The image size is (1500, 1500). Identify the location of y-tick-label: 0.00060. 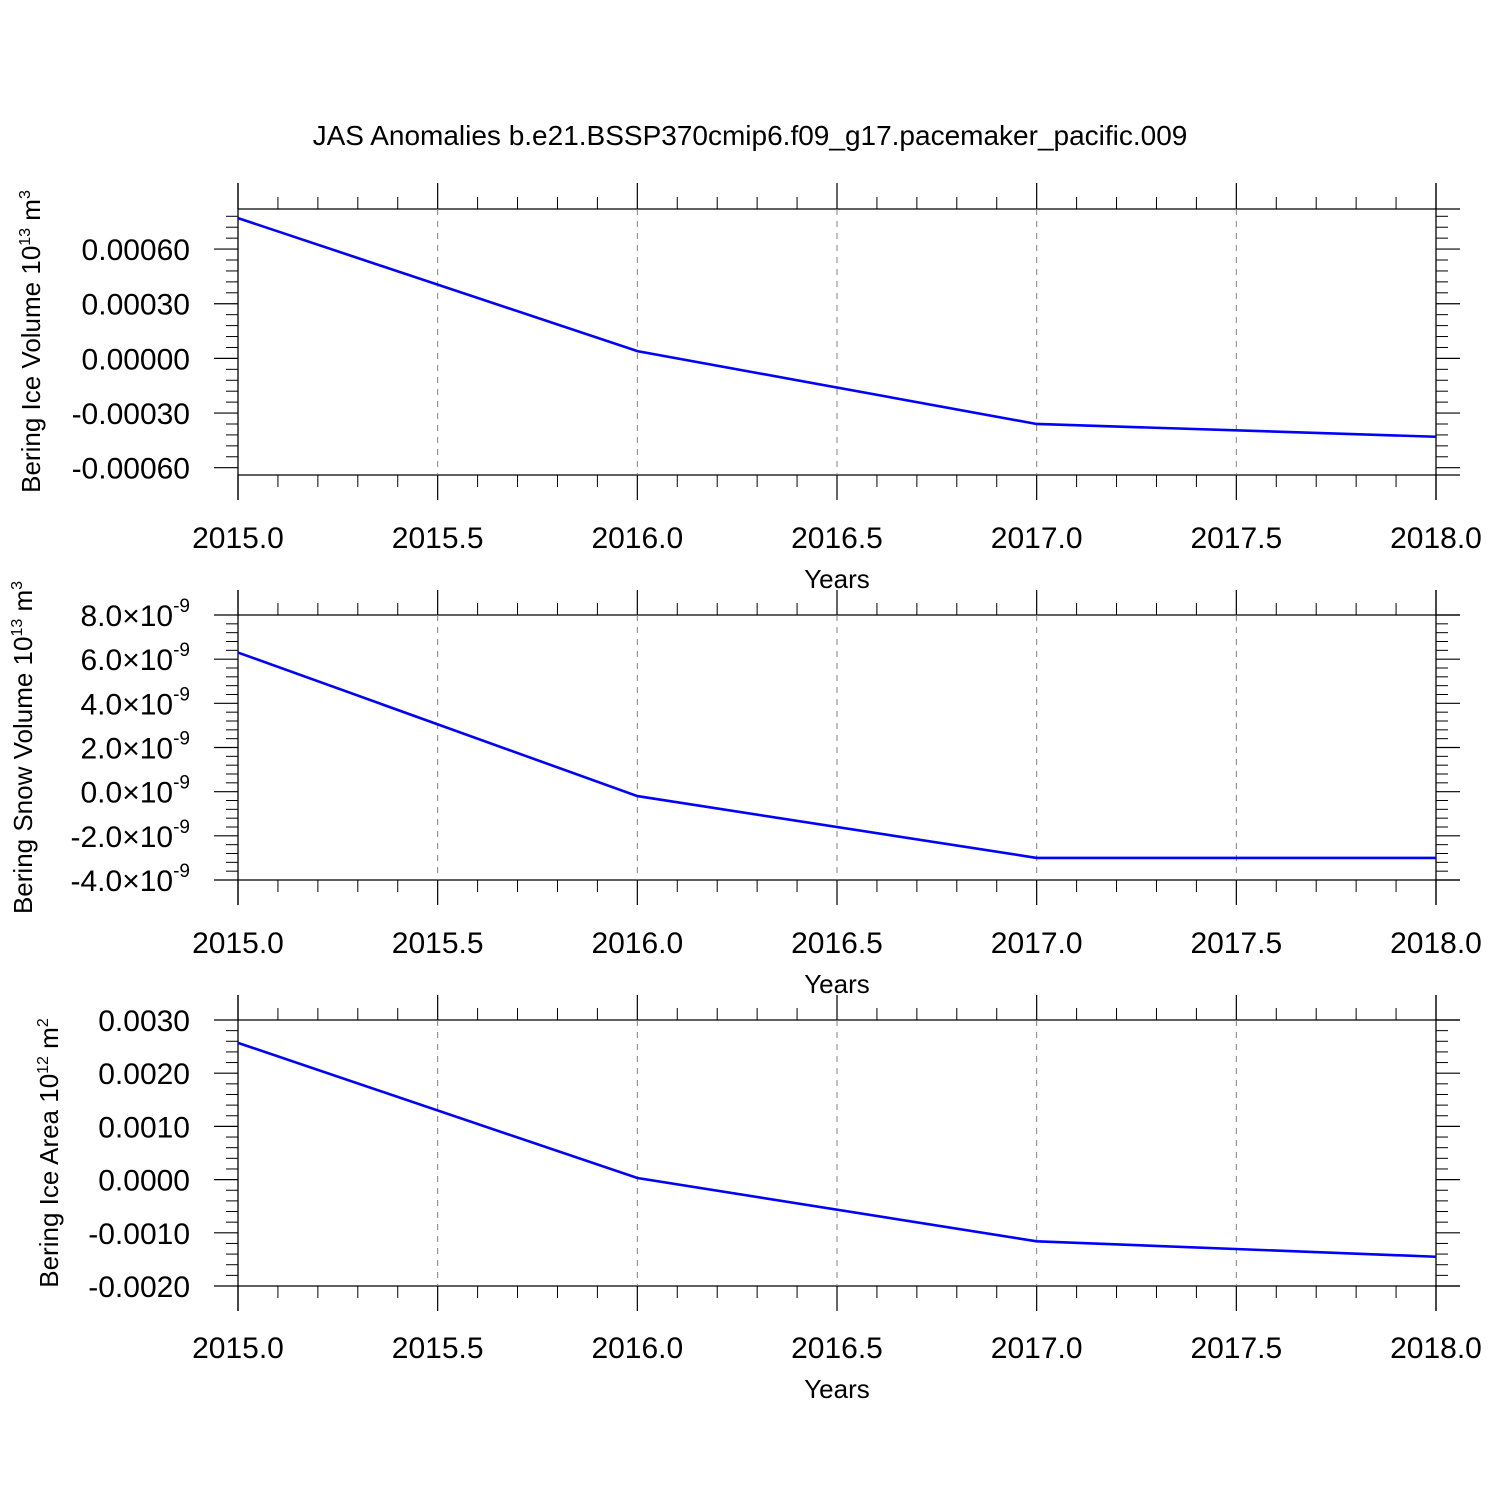
(136, 250).